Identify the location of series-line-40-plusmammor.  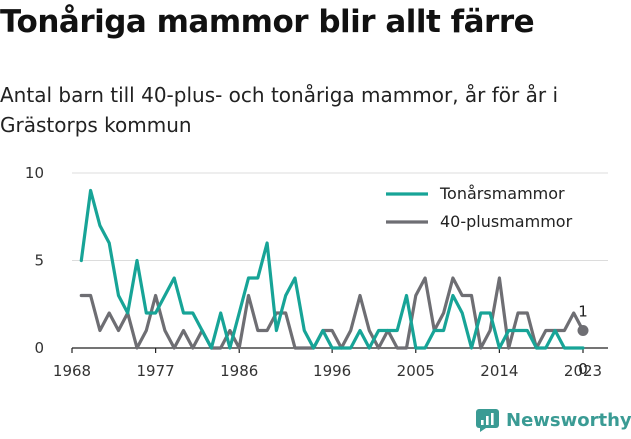
(332, 313).